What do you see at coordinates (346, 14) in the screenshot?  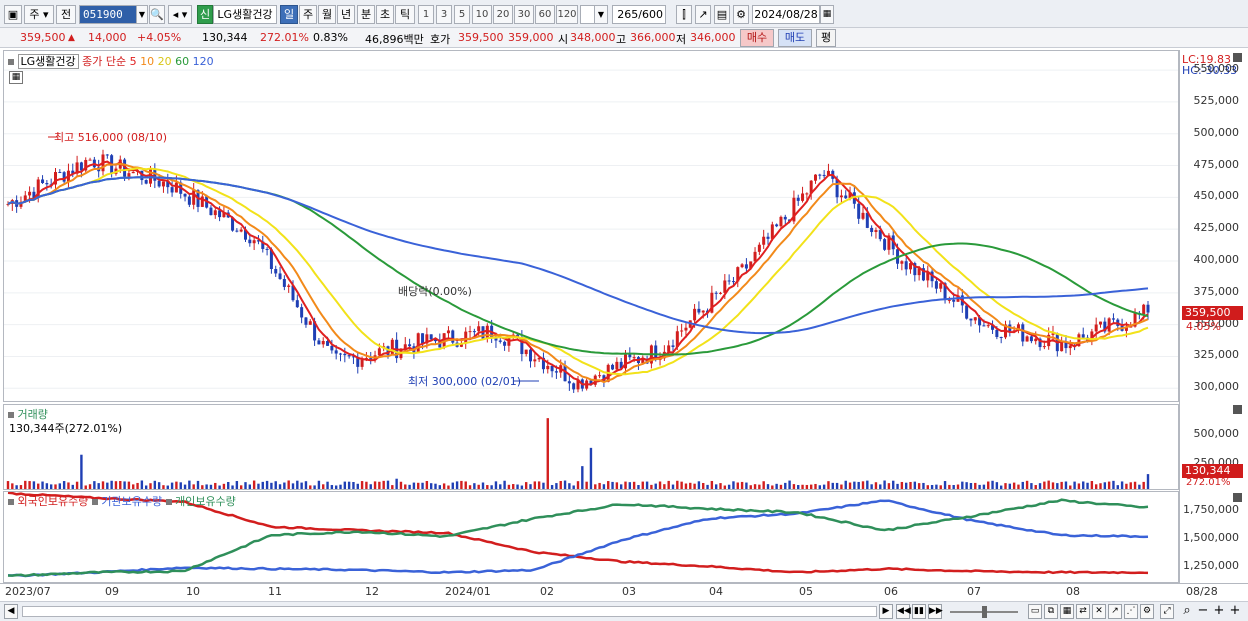 I see `tab-year: 년` at bounding box center [346, 14].